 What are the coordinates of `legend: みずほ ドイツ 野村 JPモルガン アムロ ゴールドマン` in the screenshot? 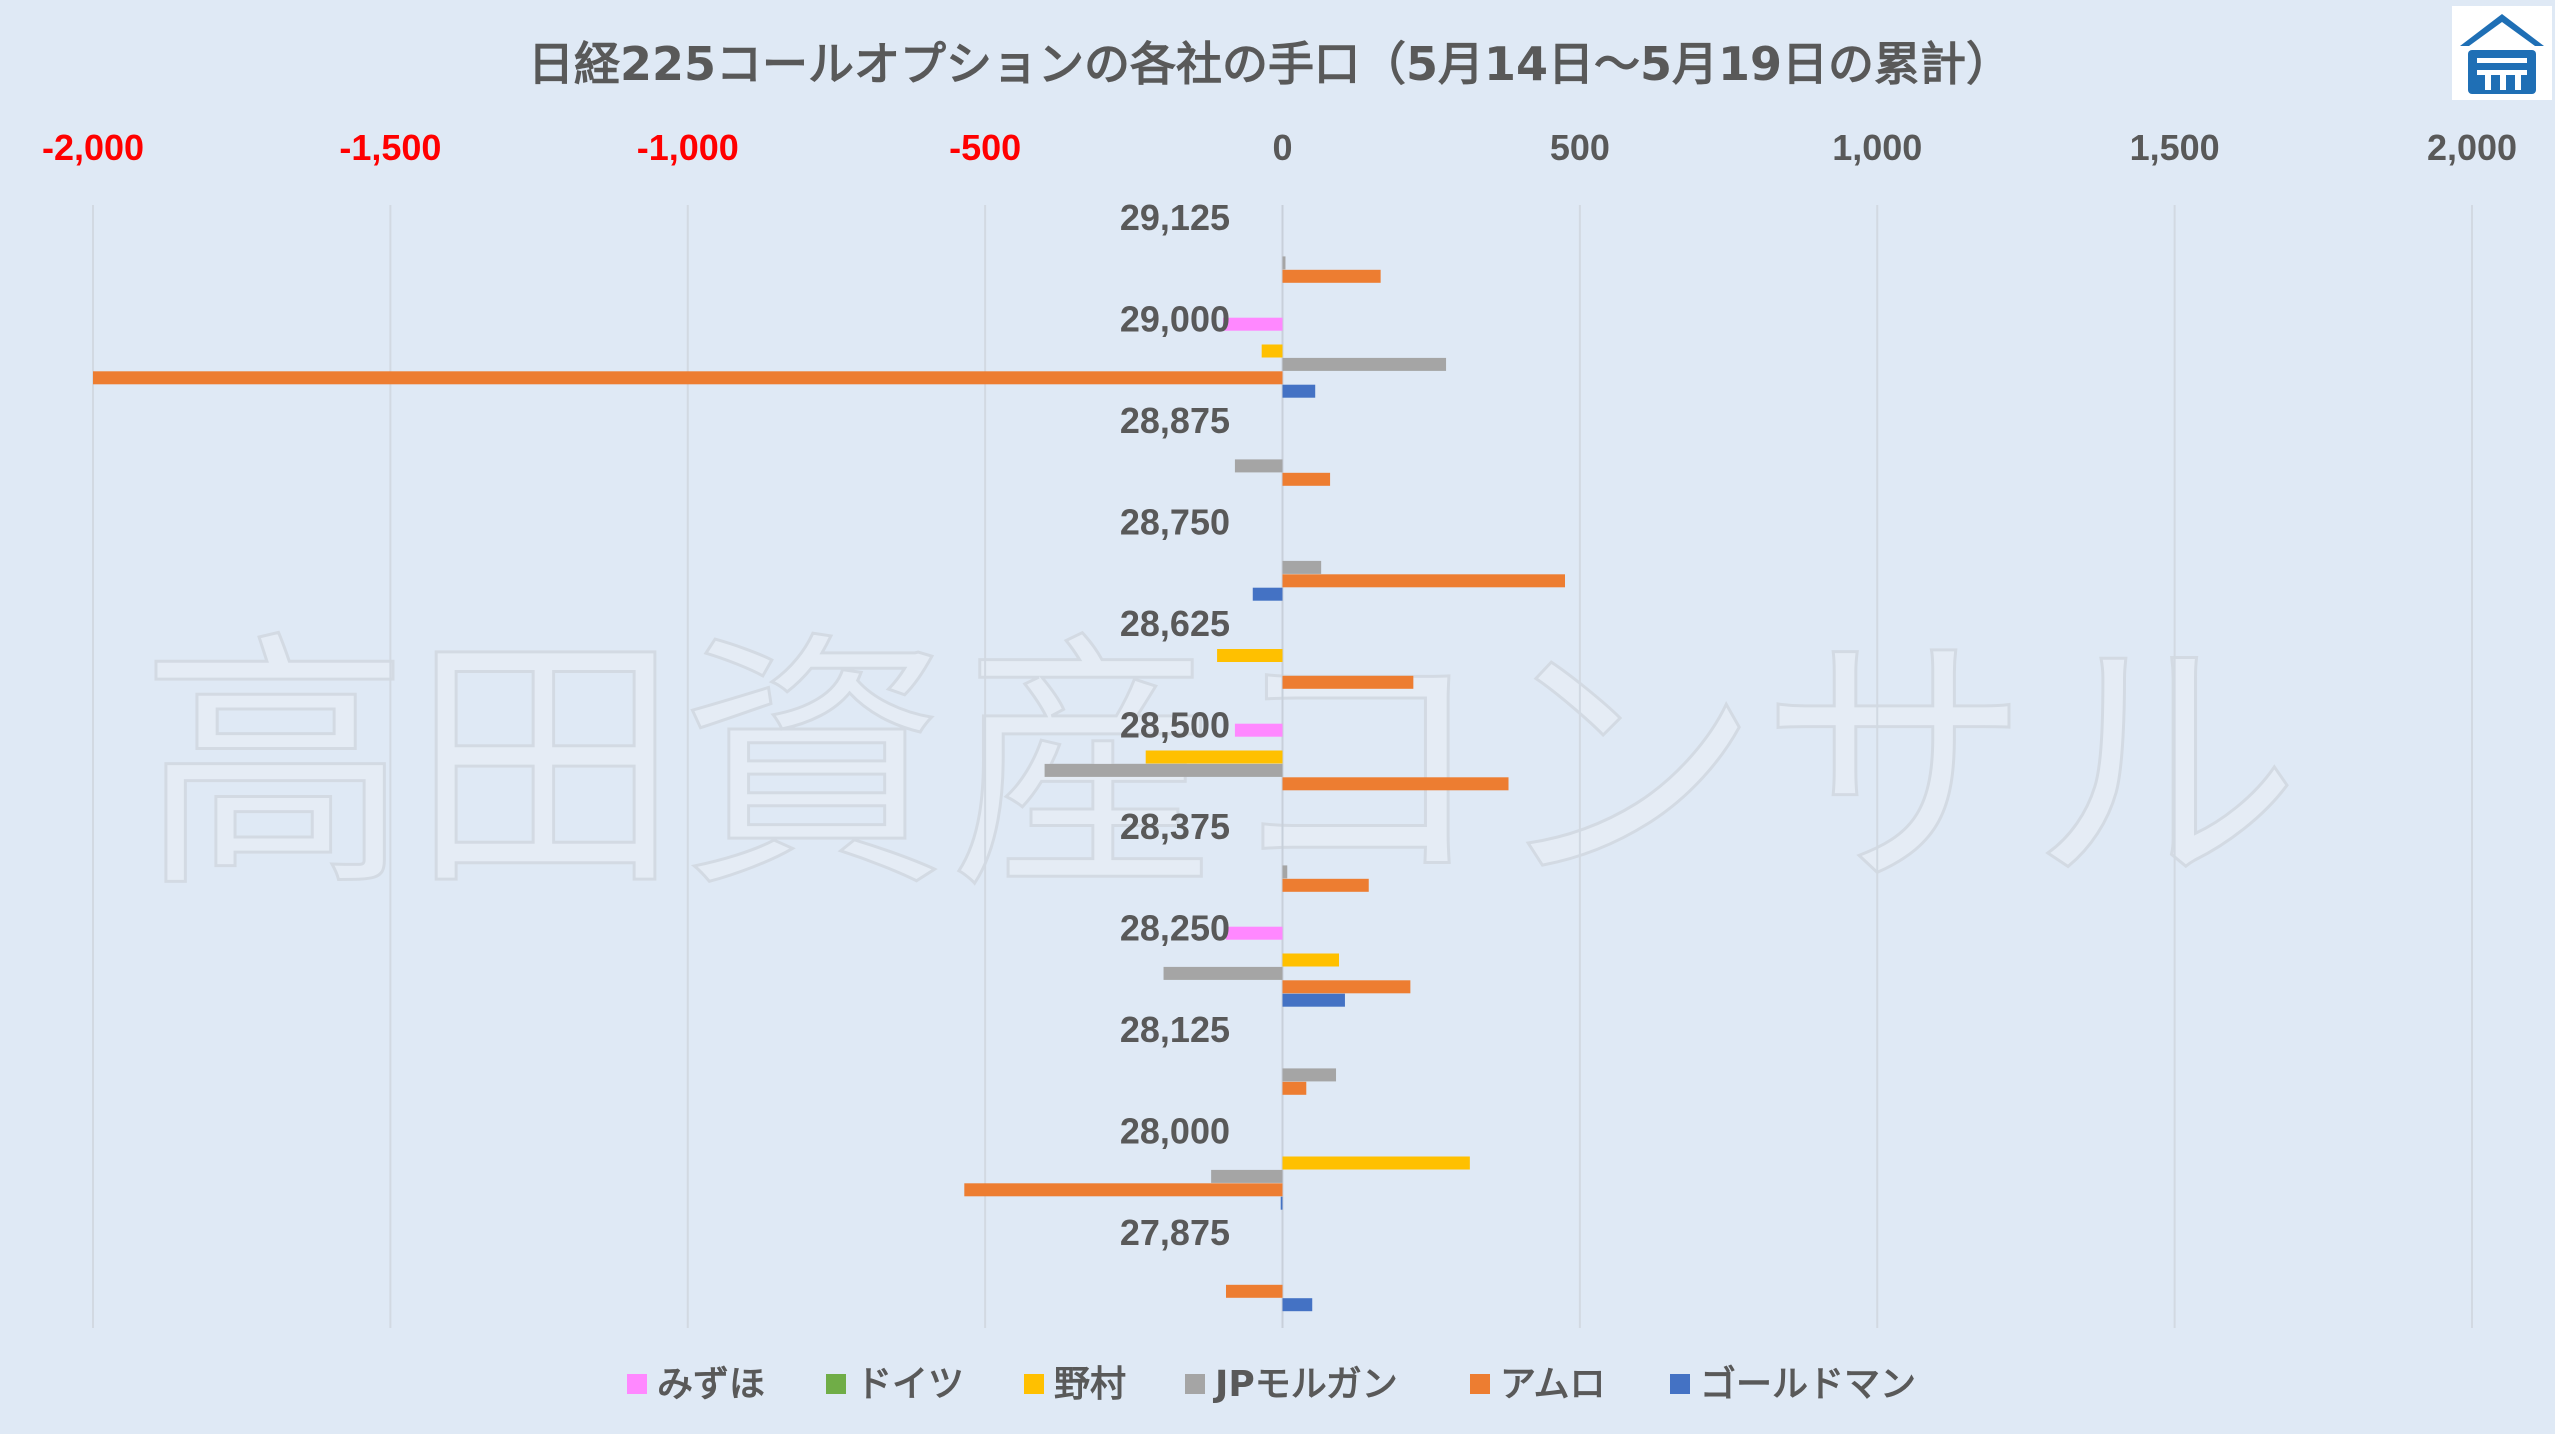 It's located at (1271, 1384).